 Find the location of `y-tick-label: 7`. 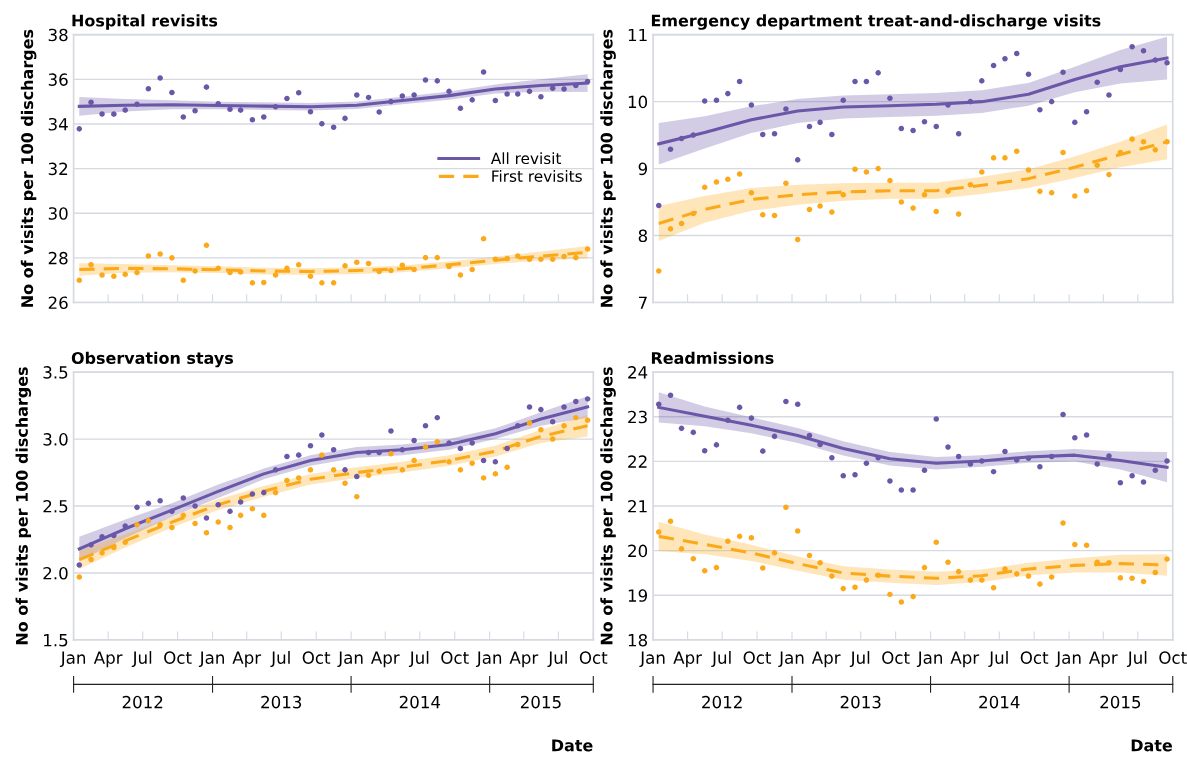

y-tick-label: 7 is located at coordinates (642, 302).